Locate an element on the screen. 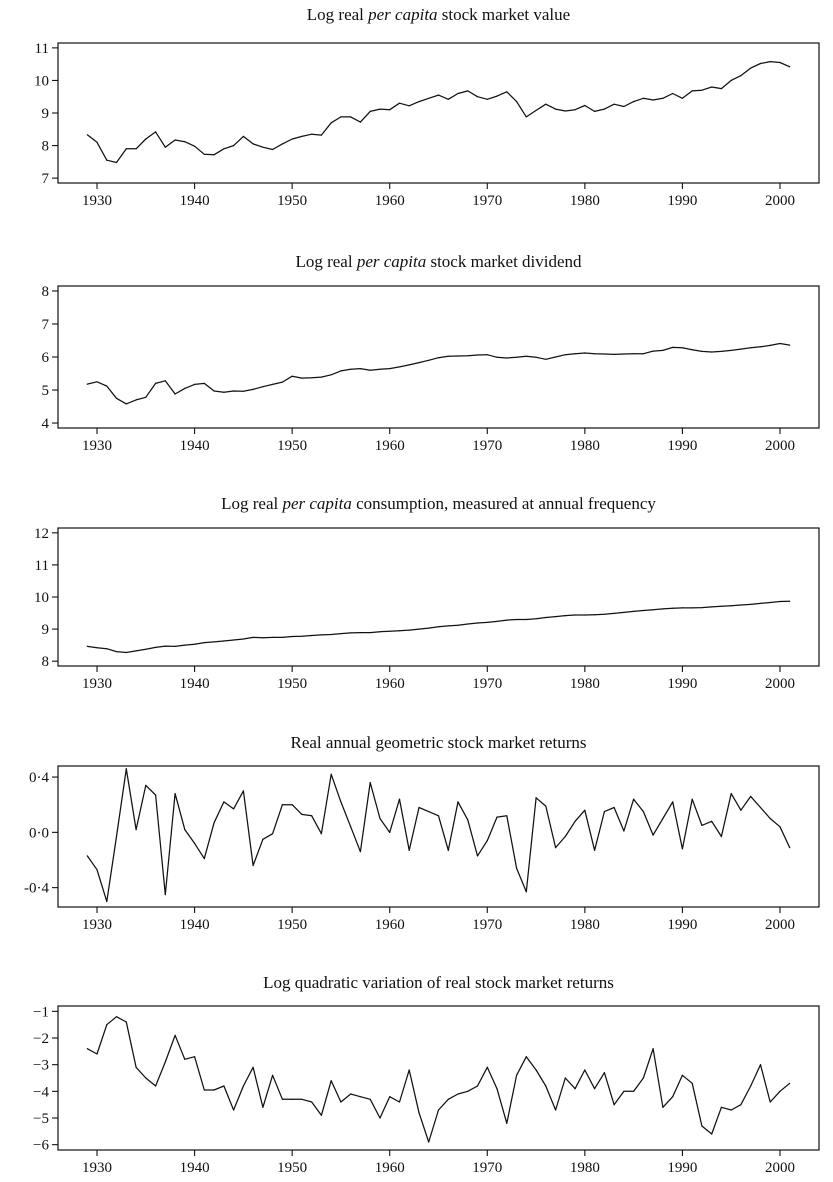  y-tick-label: 9 is located at coordinates (46, 114).